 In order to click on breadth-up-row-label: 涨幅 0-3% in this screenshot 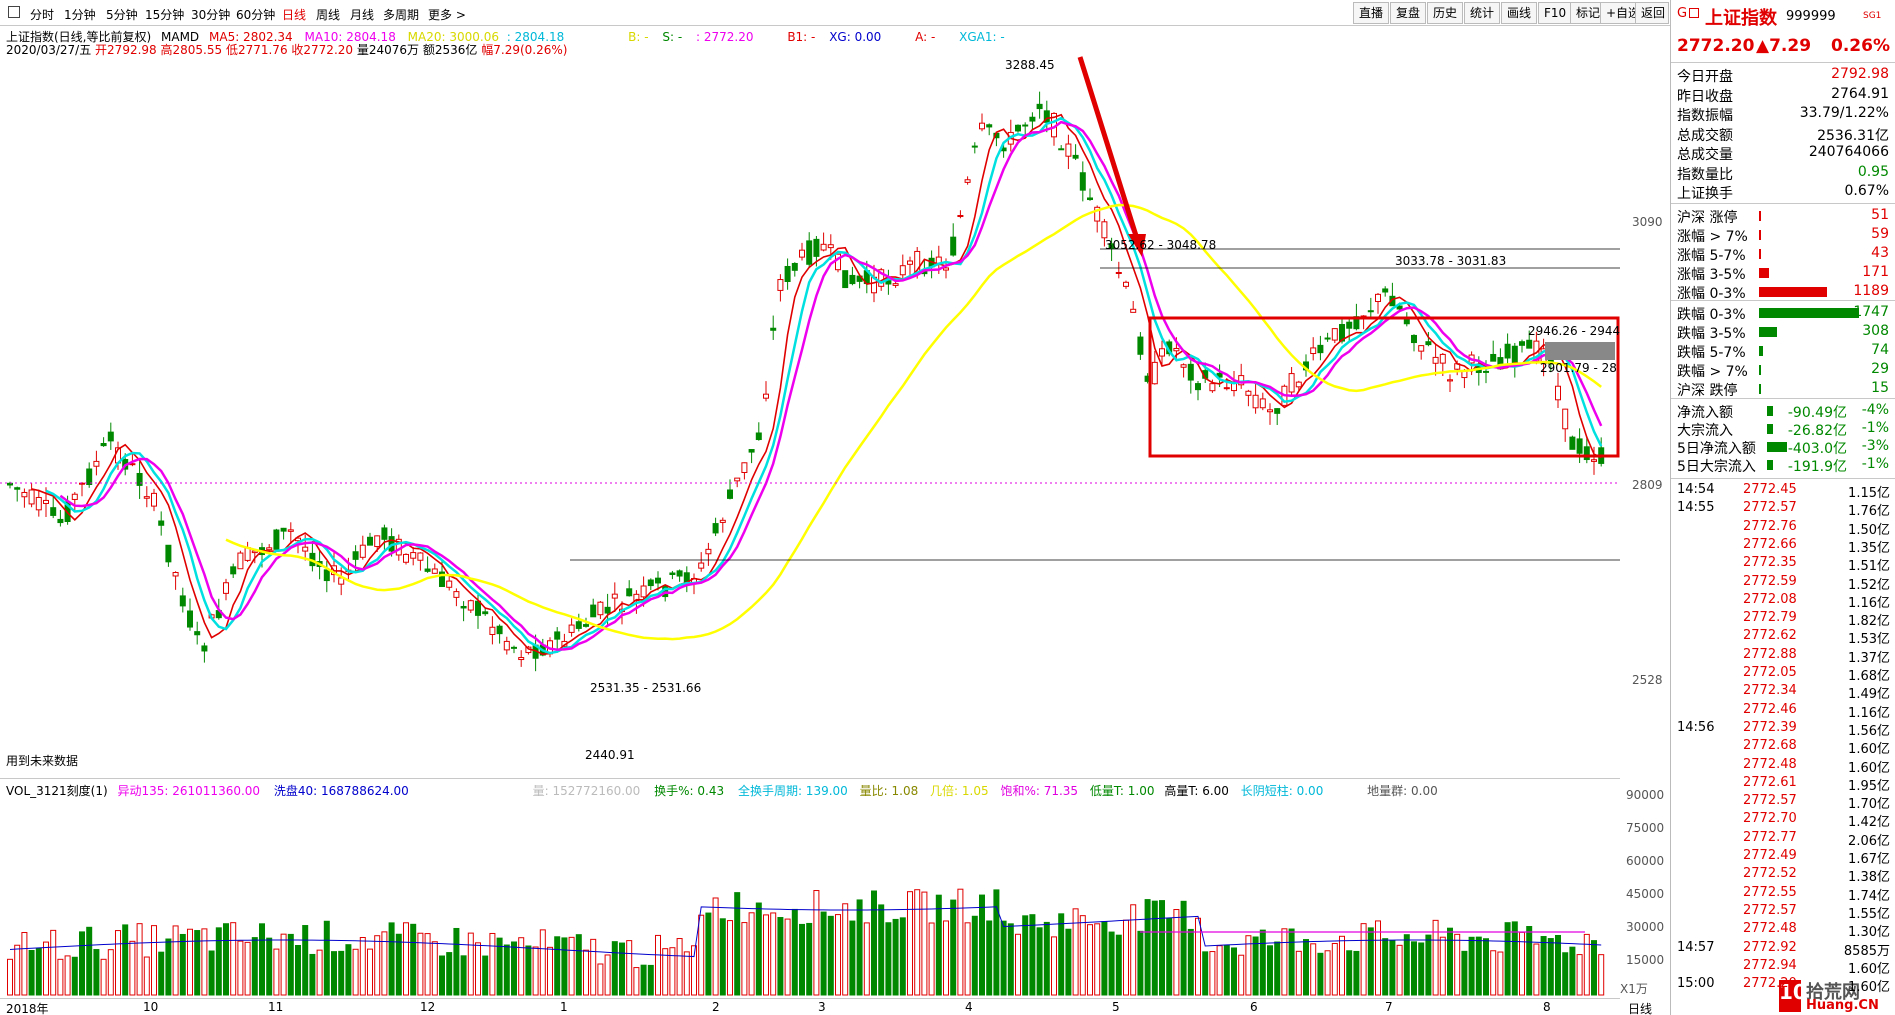, I will do `click(1711, 294)`.